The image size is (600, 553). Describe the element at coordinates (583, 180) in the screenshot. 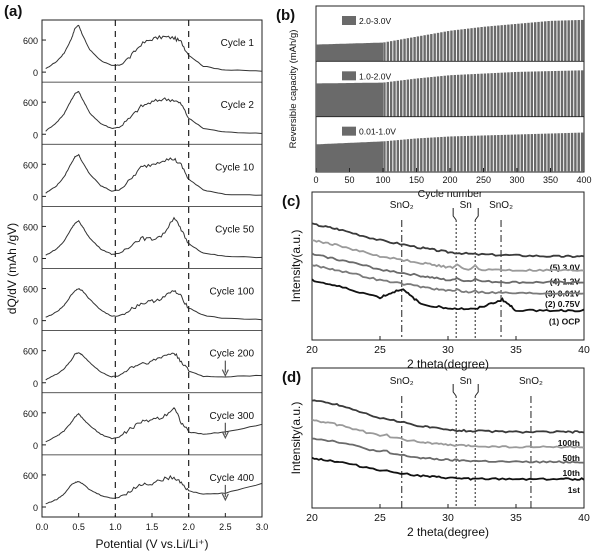

I see `x-tick-label: 400` at that location.